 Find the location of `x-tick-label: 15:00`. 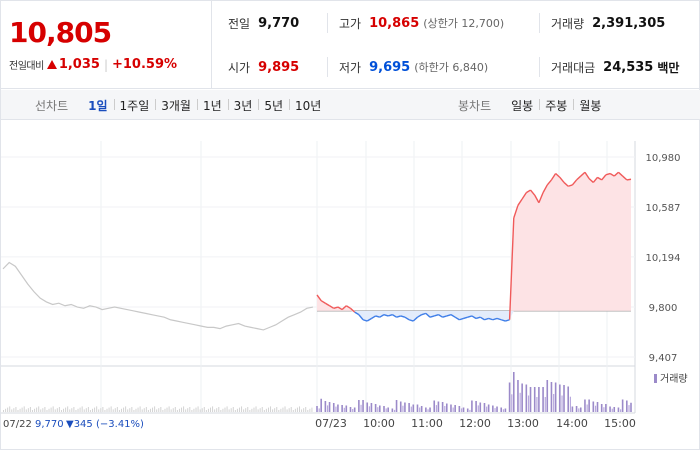

x-tick-label: 15:00 is located at coordinates (620, 423).